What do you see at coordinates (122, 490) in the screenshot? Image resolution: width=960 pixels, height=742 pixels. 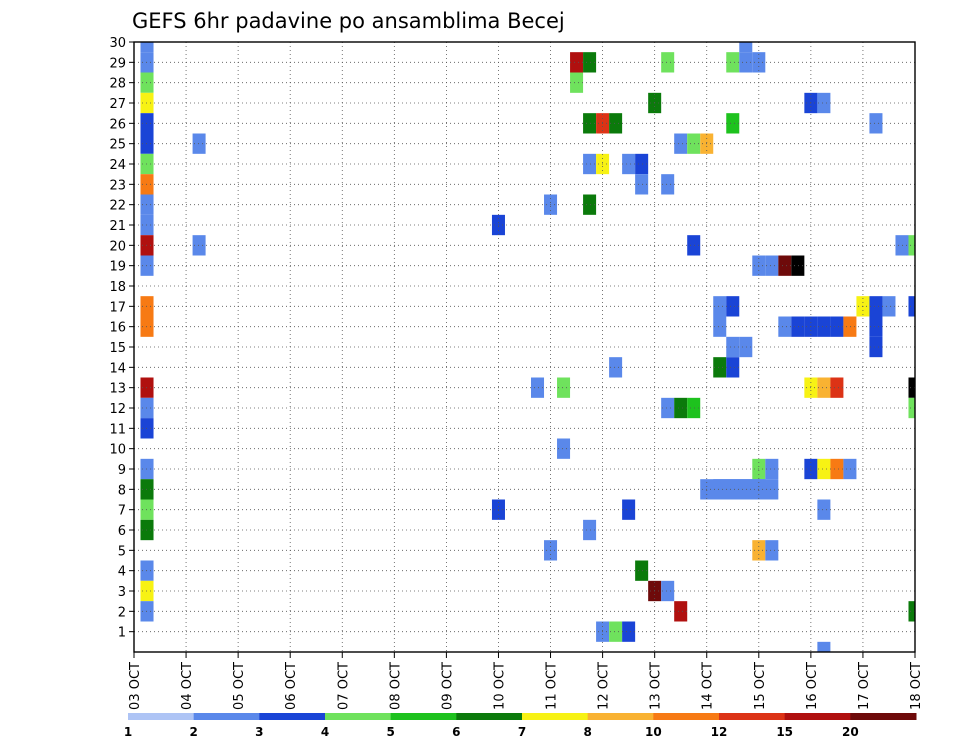 I see `y-tick-label: 8` at bounding box center [122, 490].